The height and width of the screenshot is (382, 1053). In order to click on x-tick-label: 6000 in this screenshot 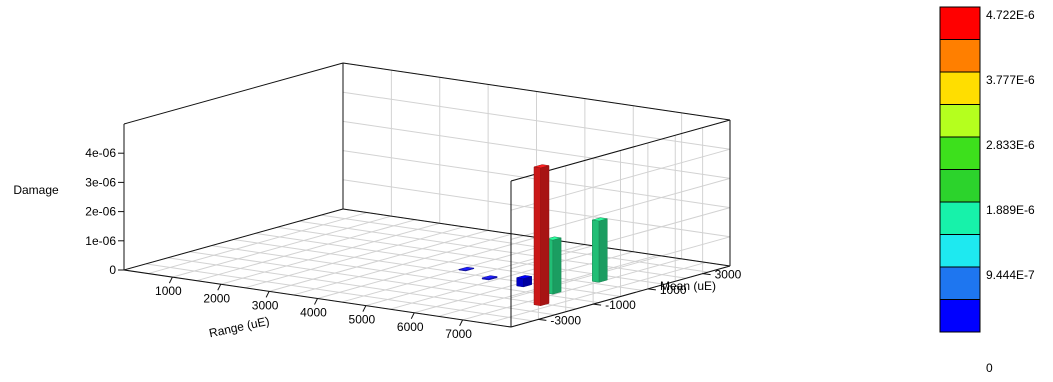, I will do `click(410, 327)`.